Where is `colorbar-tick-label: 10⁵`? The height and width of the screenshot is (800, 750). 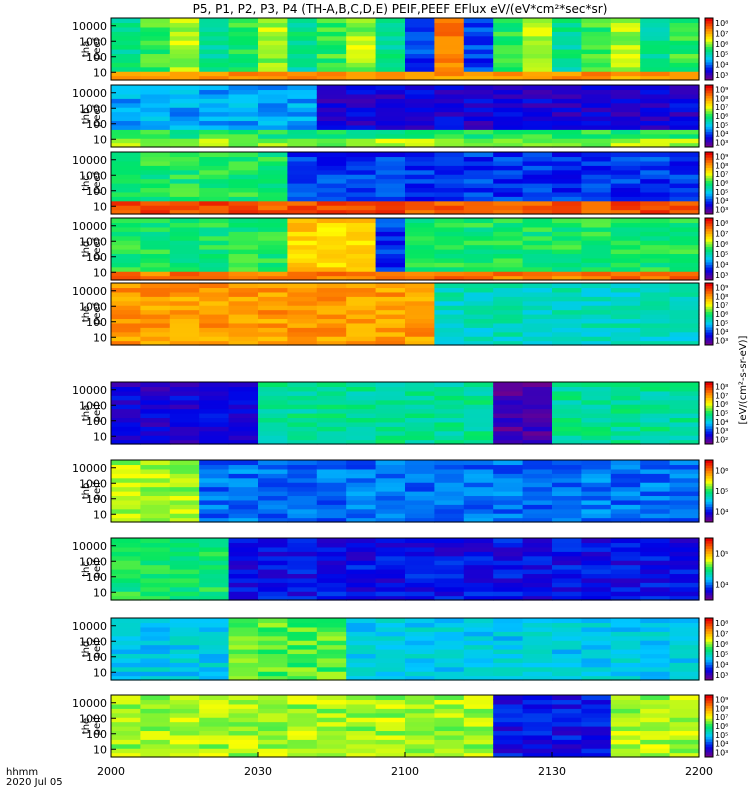 colorbar-tick-label: 10⁵ is located at coordinates (721, 54).